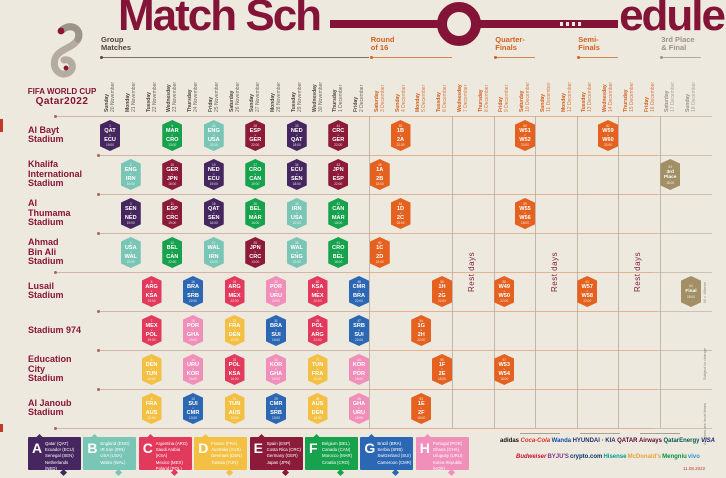  What do you see at coordinates (567, 86) in the screenshot?
I see `date-column-23: Monday 12 December` at bounding box center [567, 86].